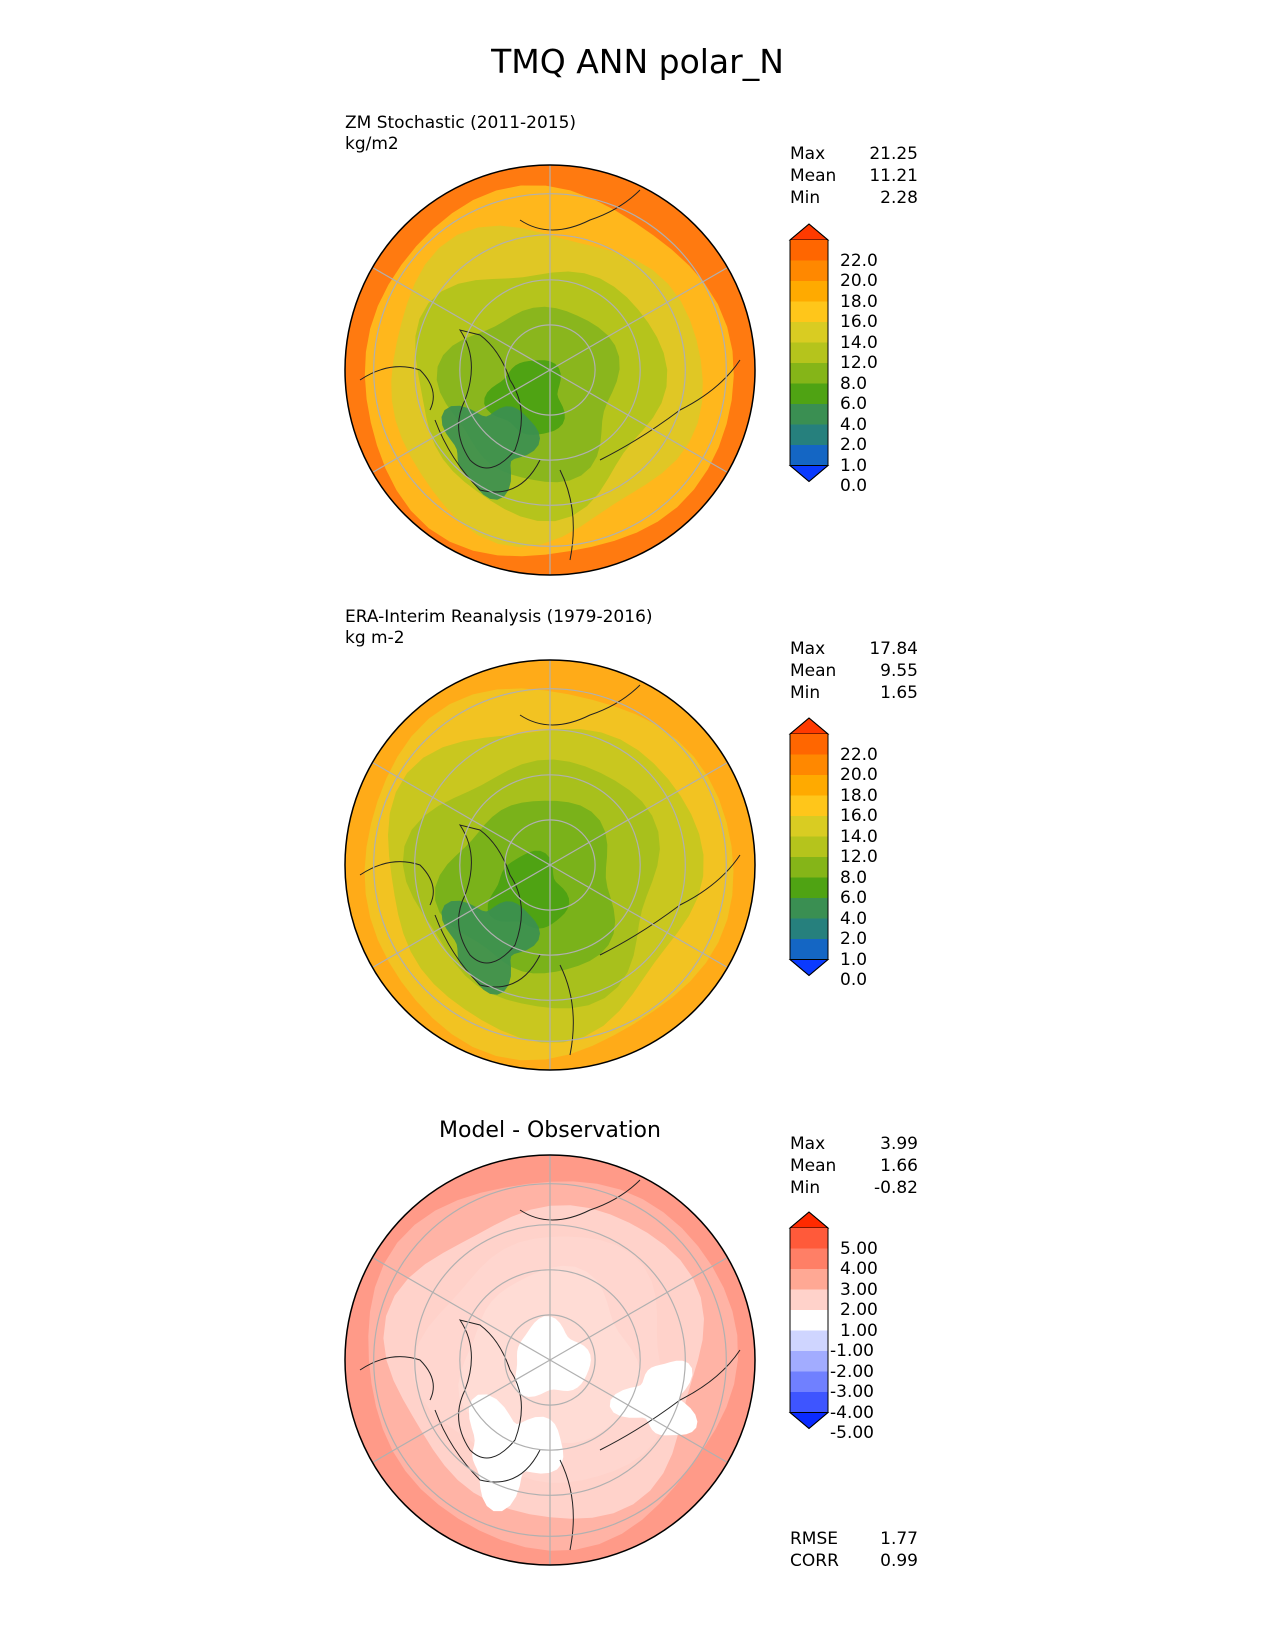 This screenshot has width=1275, height=1650. What do you see at coordinates (893, 176) in the screenshot?
I see `mean-value: 11.21` at bounding box center [893, 176].